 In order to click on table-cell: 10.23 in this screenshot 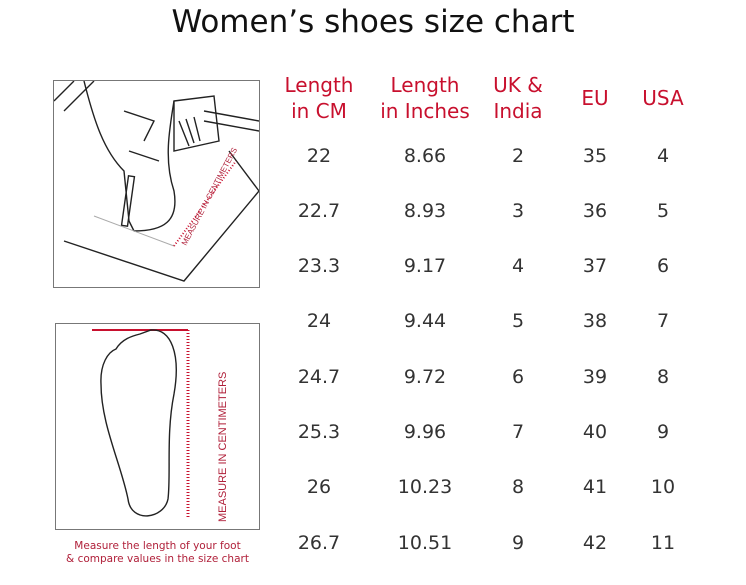, I will do `click(425, 487)`.